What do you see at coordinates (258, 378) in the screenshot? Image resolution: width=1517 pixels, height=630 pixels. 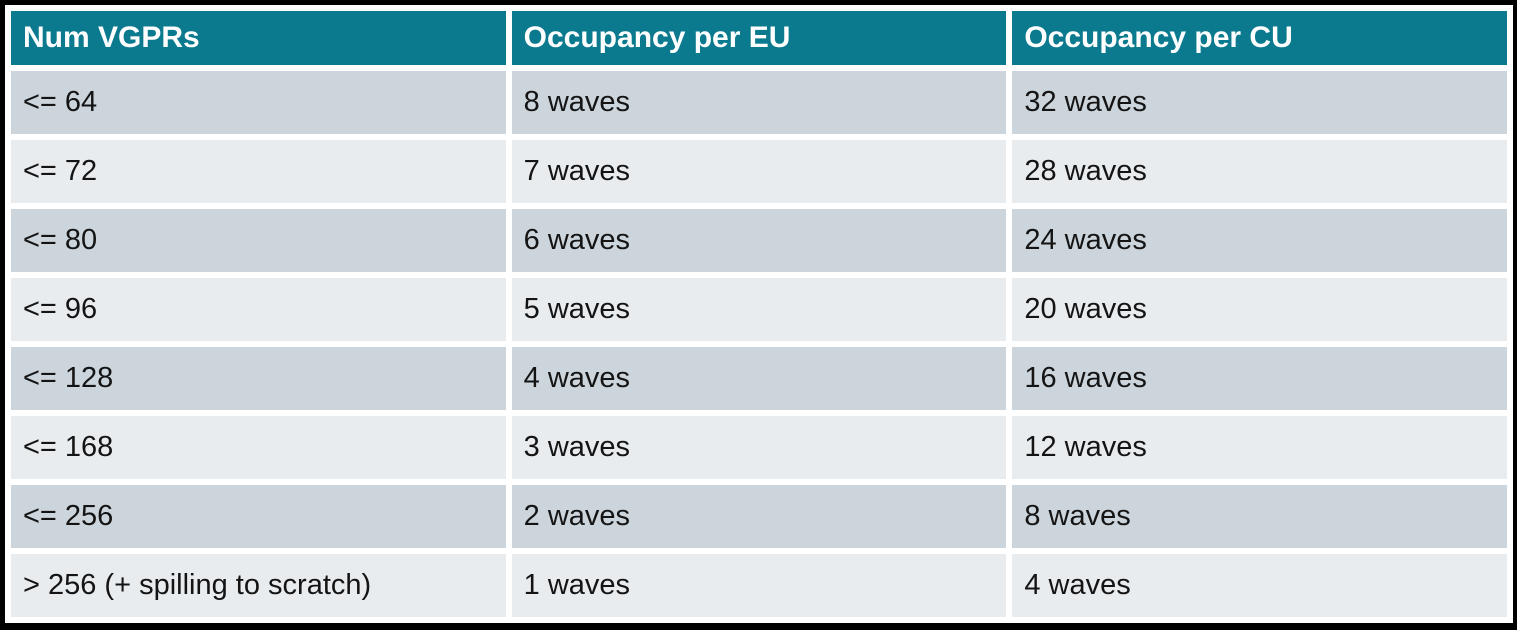 I see `table-cell-vgprs: <= 128` at bounding box center [258, 378].